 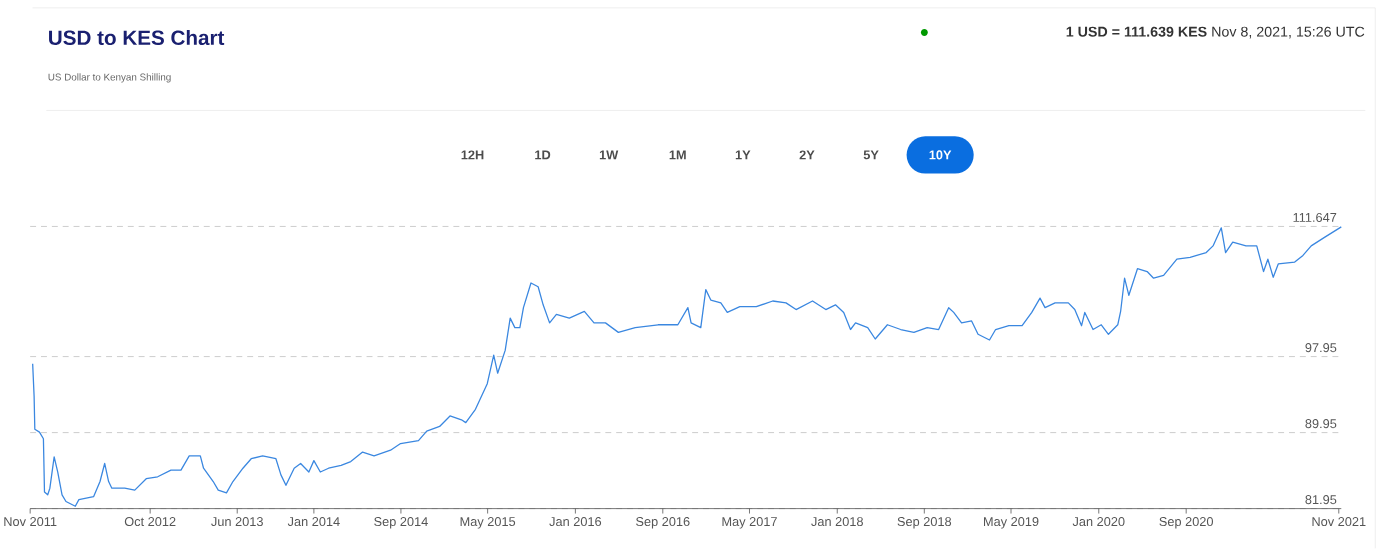 I want to click on y-tick-label: 111.647, so click(x=1315, y=218).